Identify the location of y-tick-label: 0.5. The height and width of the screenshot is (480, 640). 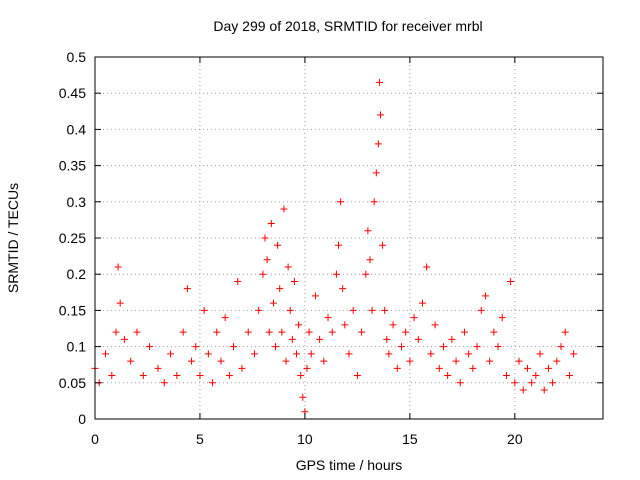
(77, 57).